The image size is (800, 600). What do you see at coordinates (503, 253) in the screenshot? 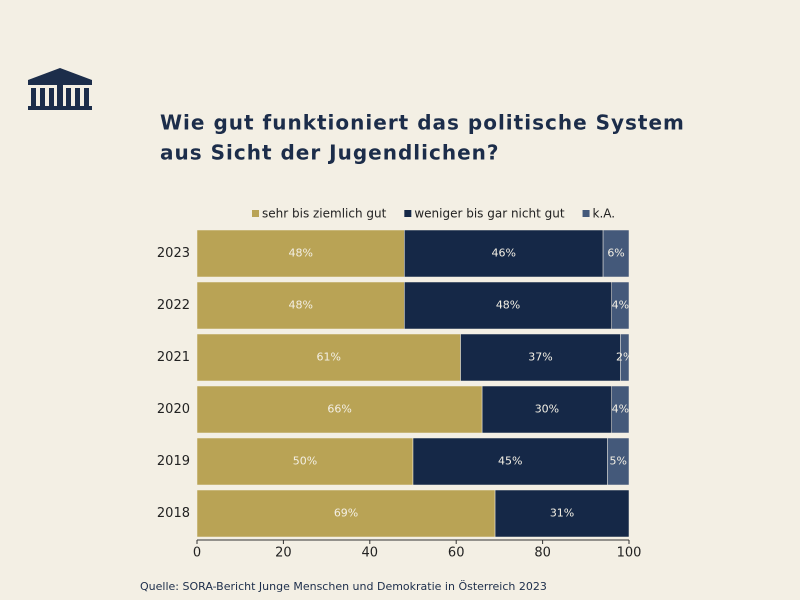
I see `data-label: 46%` at bounding box center [503, 253].